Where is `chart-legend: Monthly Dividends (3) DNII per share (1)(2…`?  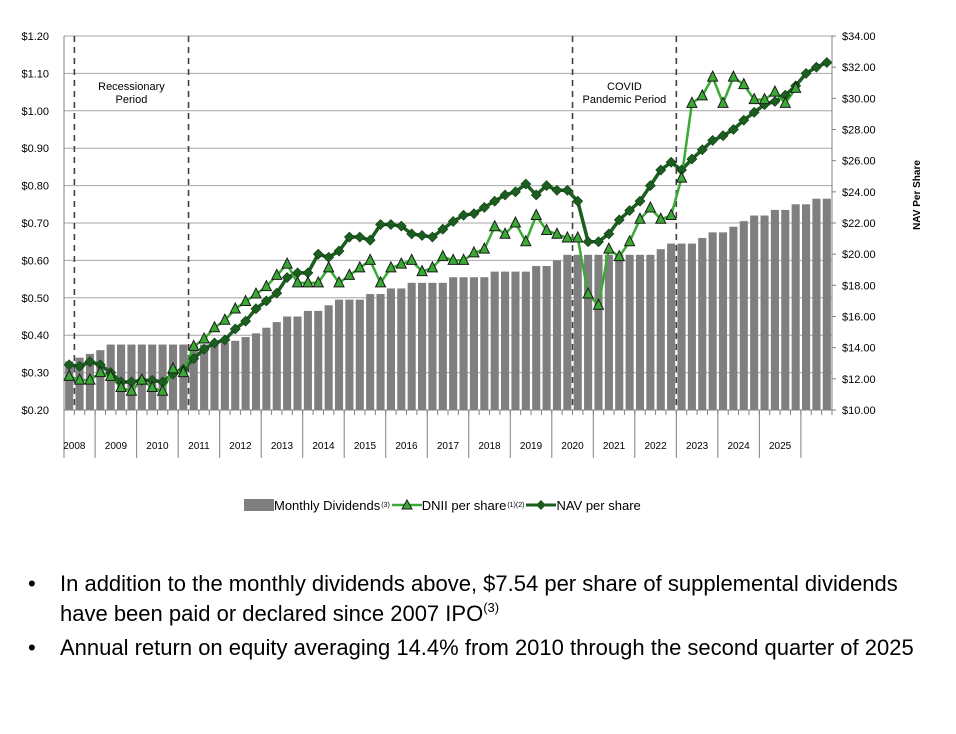 chart-legend: Monthly Dividends (3) DNII per share (1)(2… is located at coordinates (443, 505).